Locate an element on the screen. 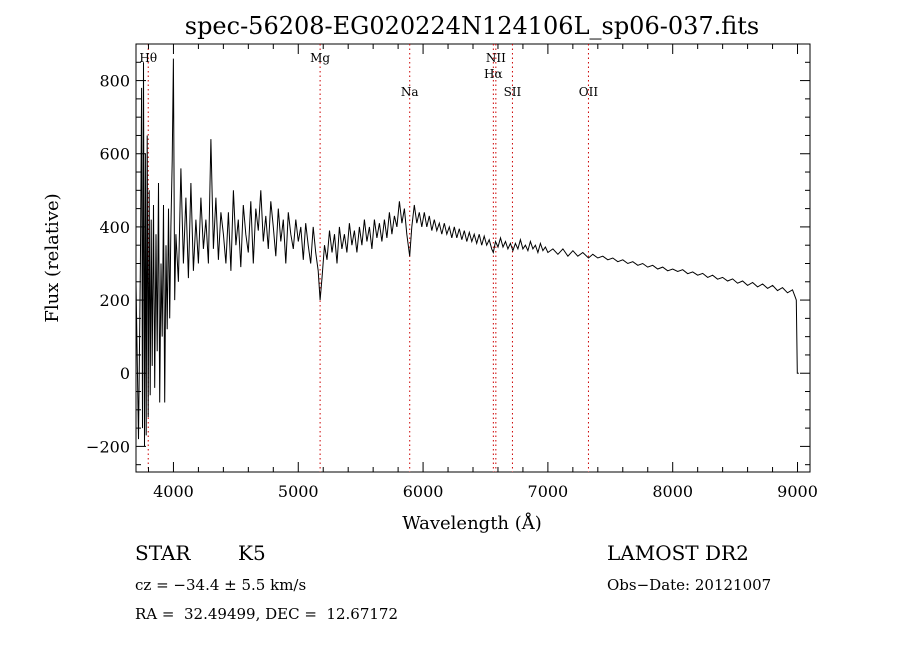 The width and height of the screenshot is (900, 650). y-axis-label: Flux (relative) is located at coordinates (52, 257).